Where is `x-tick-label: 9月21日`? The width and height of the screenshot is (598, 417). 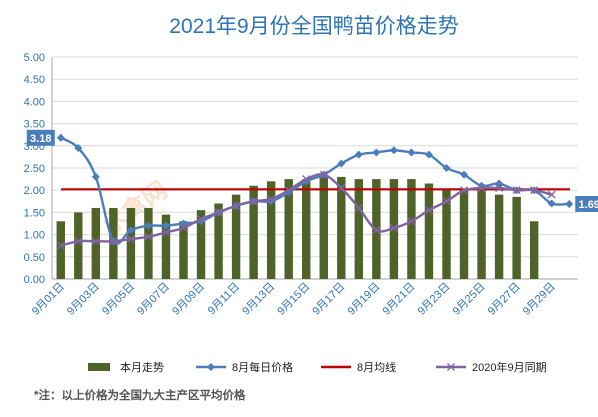
x-tick-label: 9月21日 is located at coordinates (399, 299).